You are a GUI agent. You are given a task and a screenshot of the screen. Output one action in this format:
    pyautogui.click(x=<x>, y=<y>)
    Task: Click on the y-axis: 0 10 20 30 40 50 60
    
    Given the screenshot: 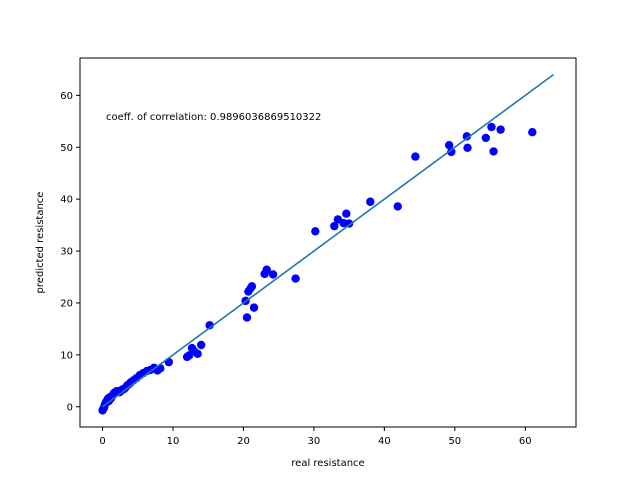 What is the action you would take?
    pyautogui.click(x=70, y=252)
    